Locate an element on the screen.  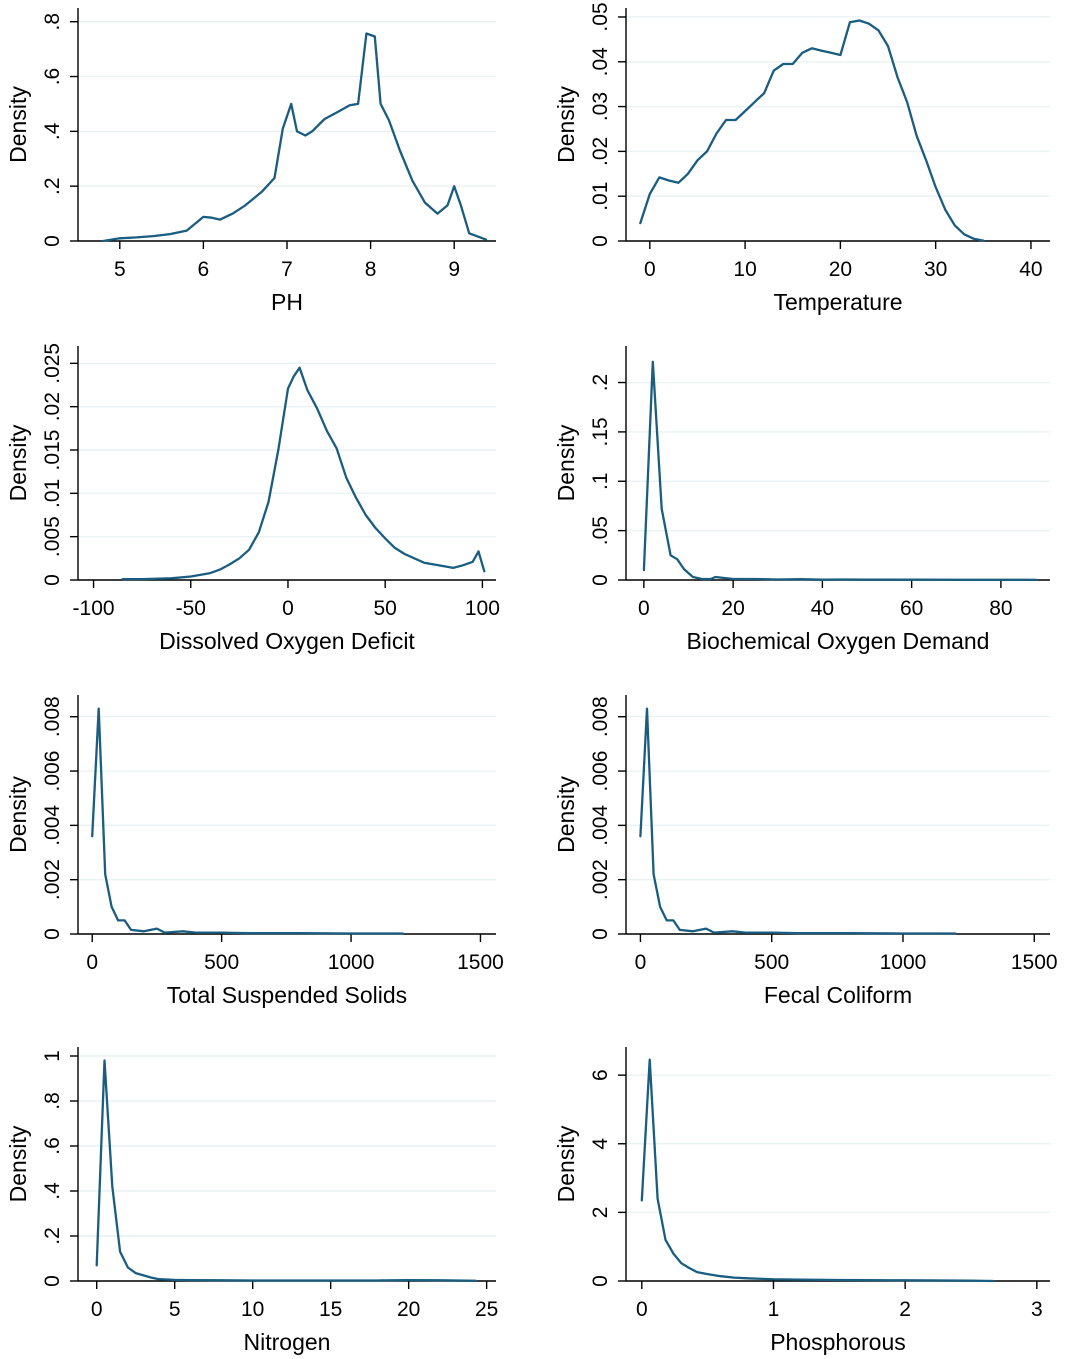
x-tick-label: 8 is located at coordinates (371, 269).